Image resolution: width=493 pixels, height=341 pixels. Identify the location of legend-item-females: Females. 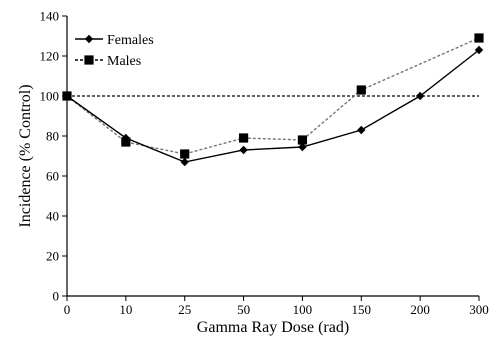
(114, 40).